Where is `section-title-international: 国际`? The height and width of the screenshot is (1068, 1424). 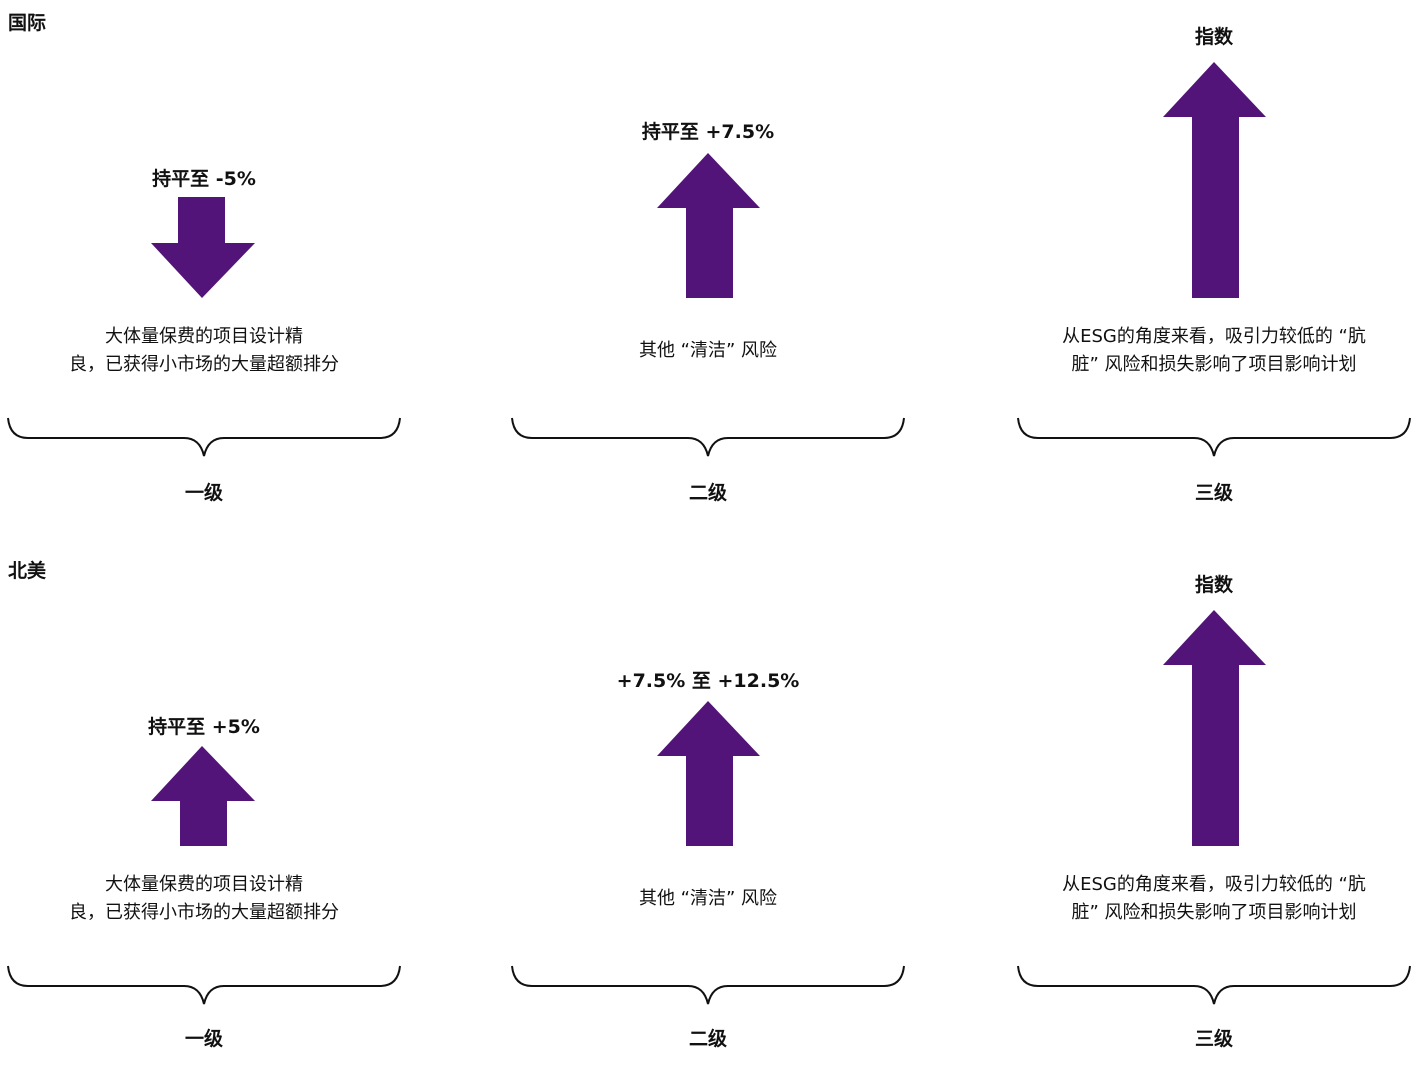
section-title-international: 国际 is located at coordinates (27, 23).